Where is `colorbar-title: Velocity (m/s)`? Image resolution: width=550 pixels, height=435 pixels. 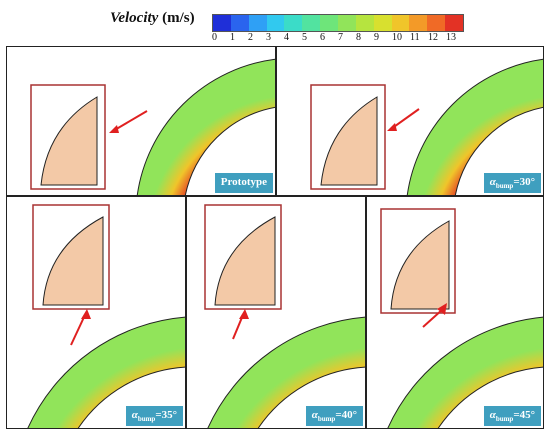
colorbar-title: Velocity (m/s) is located at coordinates (152, 18).